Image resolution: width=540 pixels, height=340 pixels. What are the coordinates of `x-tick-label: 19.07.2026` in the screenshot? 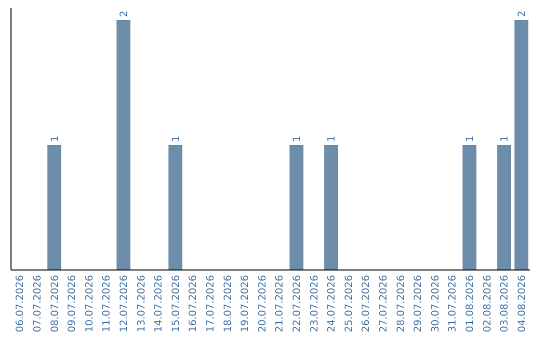 It's located at (246, 303).